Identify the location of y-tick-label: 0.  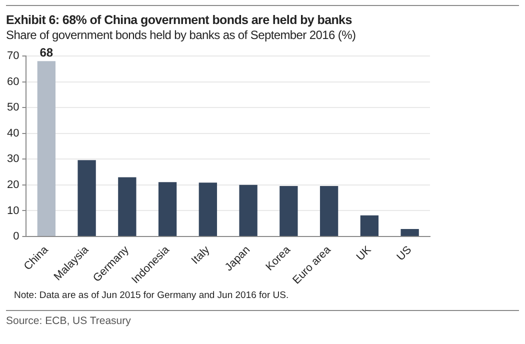
(16, 236).